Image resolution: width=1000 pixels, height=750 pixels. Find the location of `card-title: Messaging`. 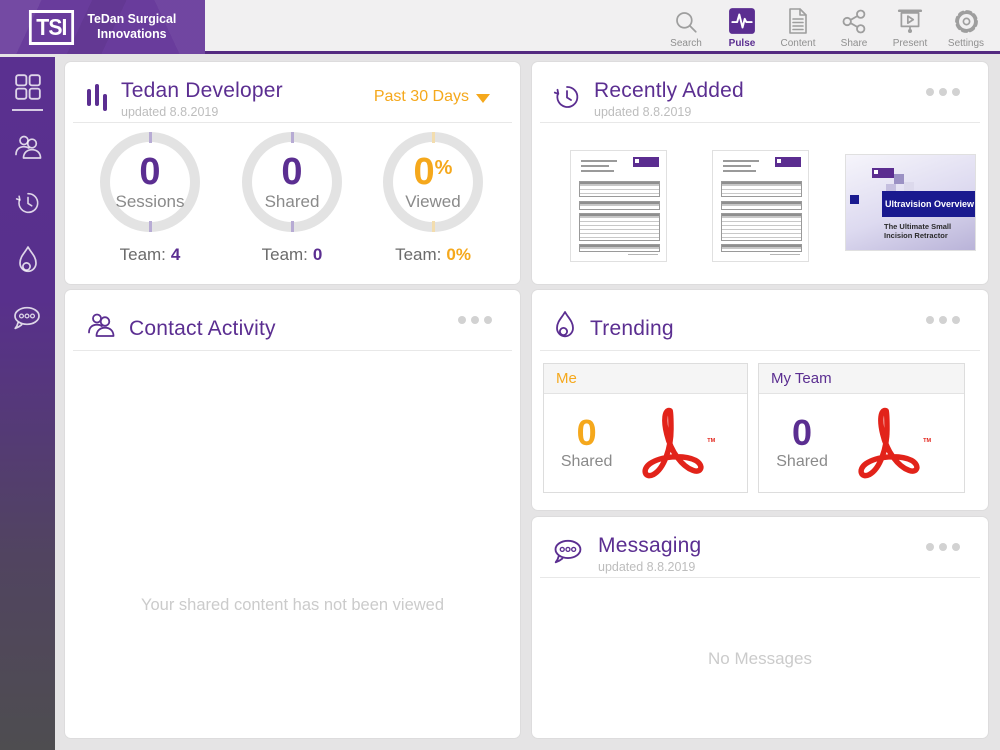

card-title: Messaging is located at coordinates (650, 545).